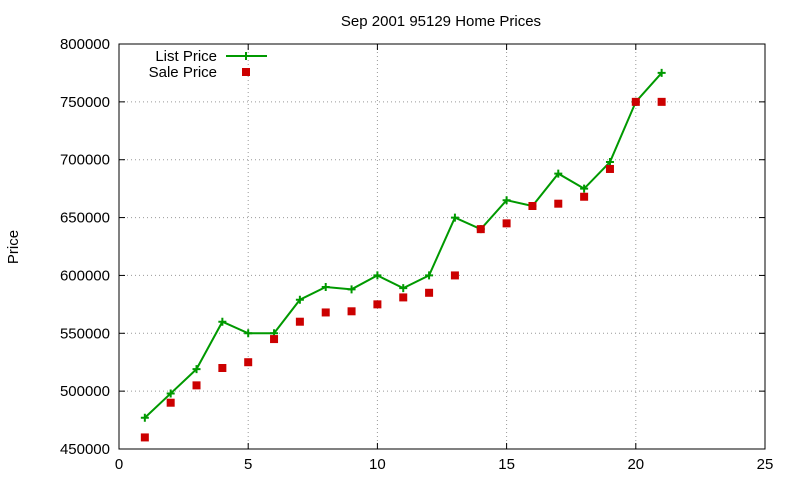 Image resolution: width=800 pixels, height=480 pixels. I want to click on x-tick-label: 15, so click(506, 464).